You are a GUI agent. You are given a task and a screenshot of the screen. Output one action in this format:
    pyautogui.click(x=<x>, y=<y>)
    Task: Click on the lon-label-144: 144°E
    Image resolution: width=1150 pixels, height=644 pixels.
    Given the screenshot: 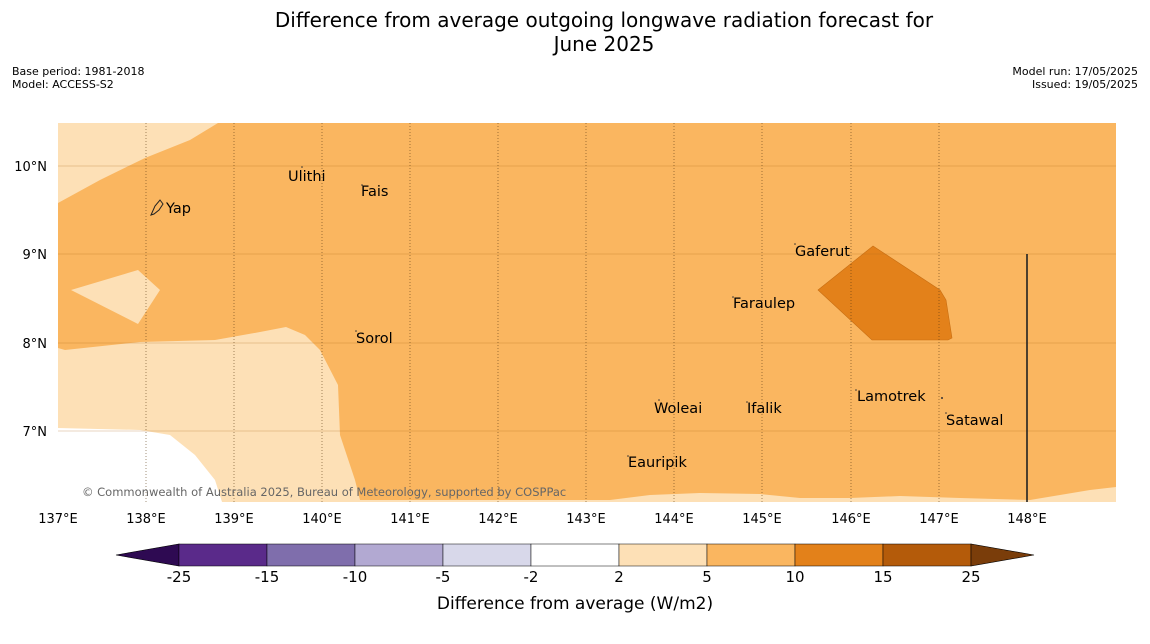 What is the action you would take?
    pyautogui.click(x=674, y=519)
    